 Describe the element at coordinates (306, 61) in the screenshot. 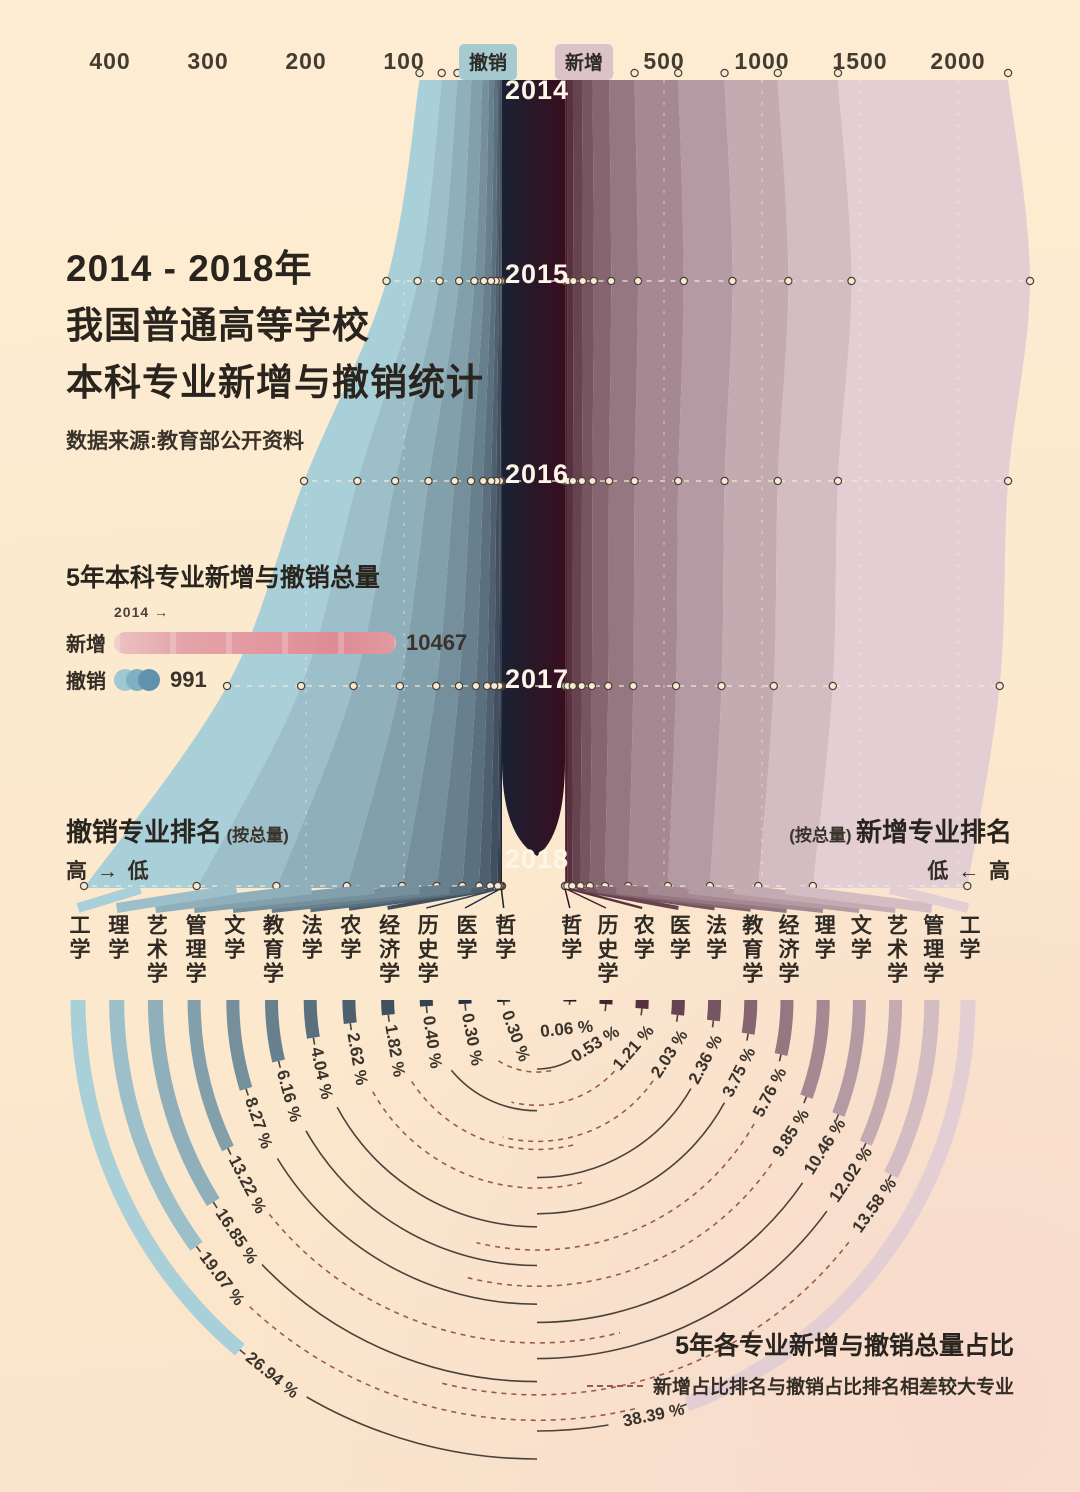

I see `axis-tick-left: 200` at that location.